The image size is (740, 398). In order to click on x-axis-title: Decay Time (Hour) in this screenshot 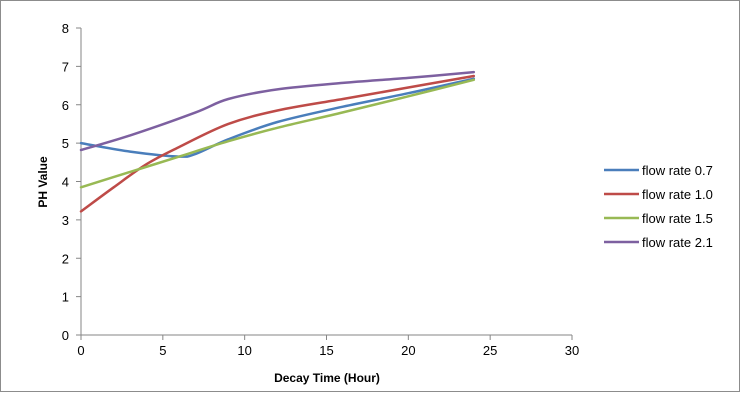, I will do `click(327, 378)`.